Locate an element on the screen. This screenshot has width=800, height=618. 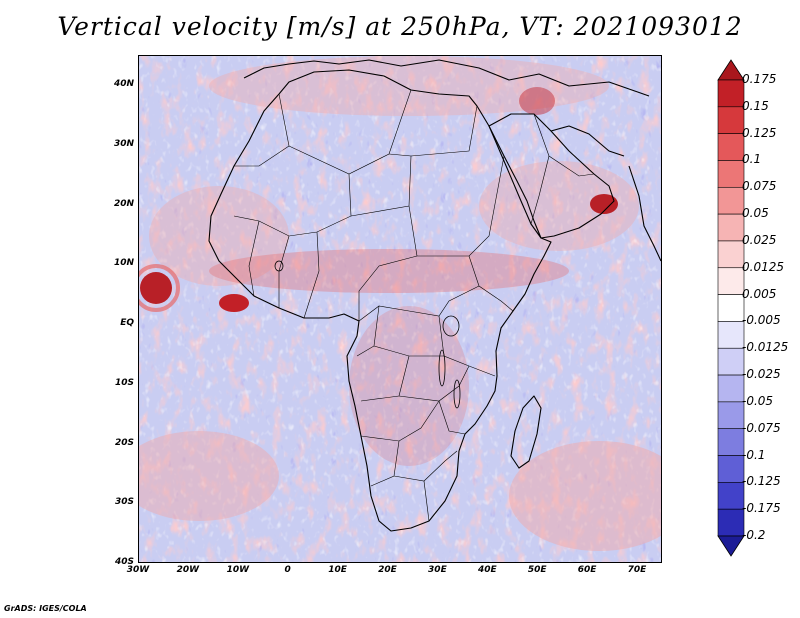
x-tick-label: 70E is located at coordinates (637, 570).